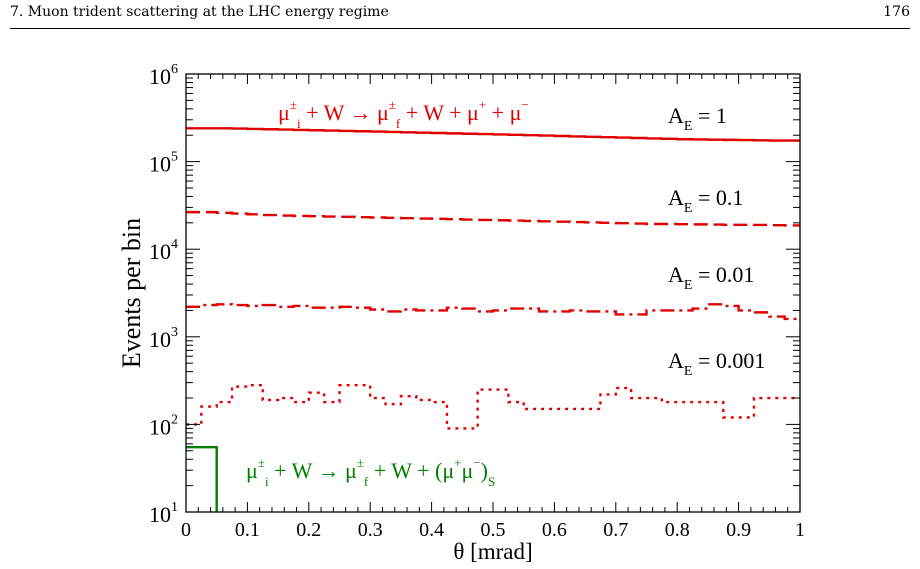 The image size is (920, 569). Describe the element at coordinates (738, 530) in the screenshot. I see `x-tick-label: 0.9` at that location.